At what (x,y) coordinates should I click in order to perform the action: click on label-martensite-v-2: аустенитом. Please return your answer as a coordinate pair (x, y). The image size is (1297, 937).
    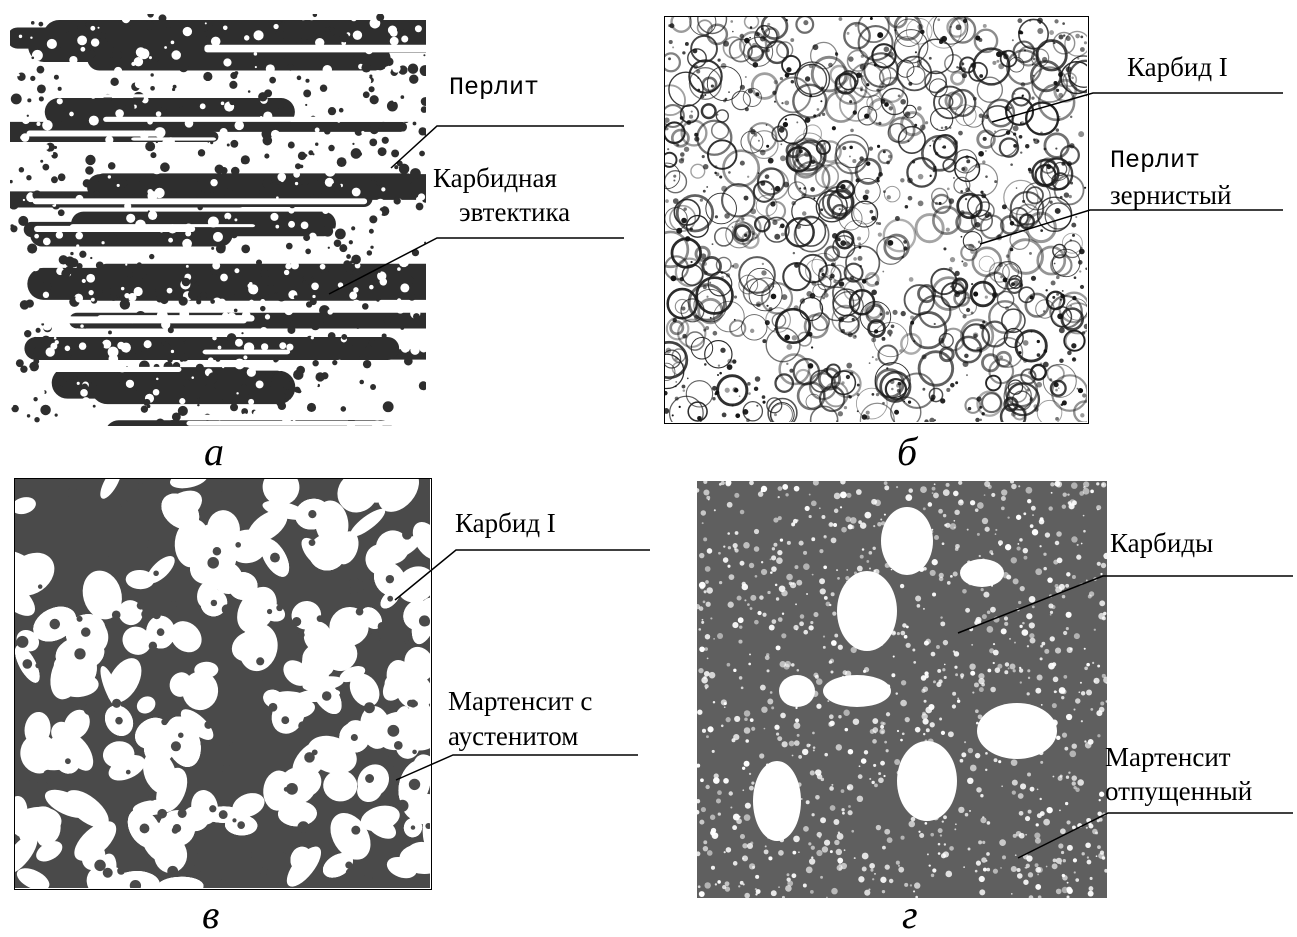
    Looking at the image, I should click on (513, 736).